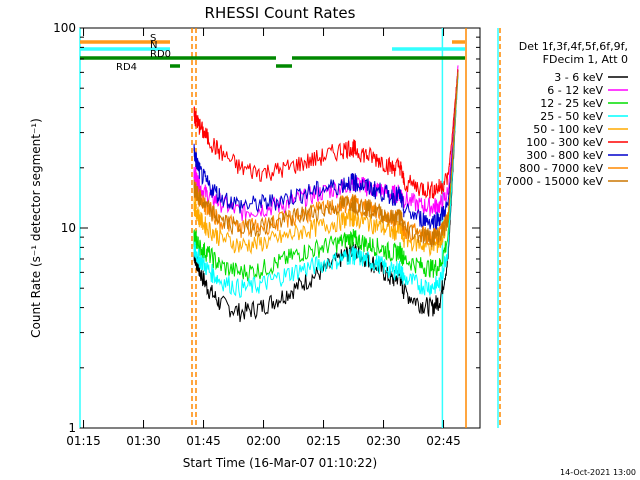 This screenshot has width=640, height=480. I want to click on flag-label-s: S, so click(153, 38).